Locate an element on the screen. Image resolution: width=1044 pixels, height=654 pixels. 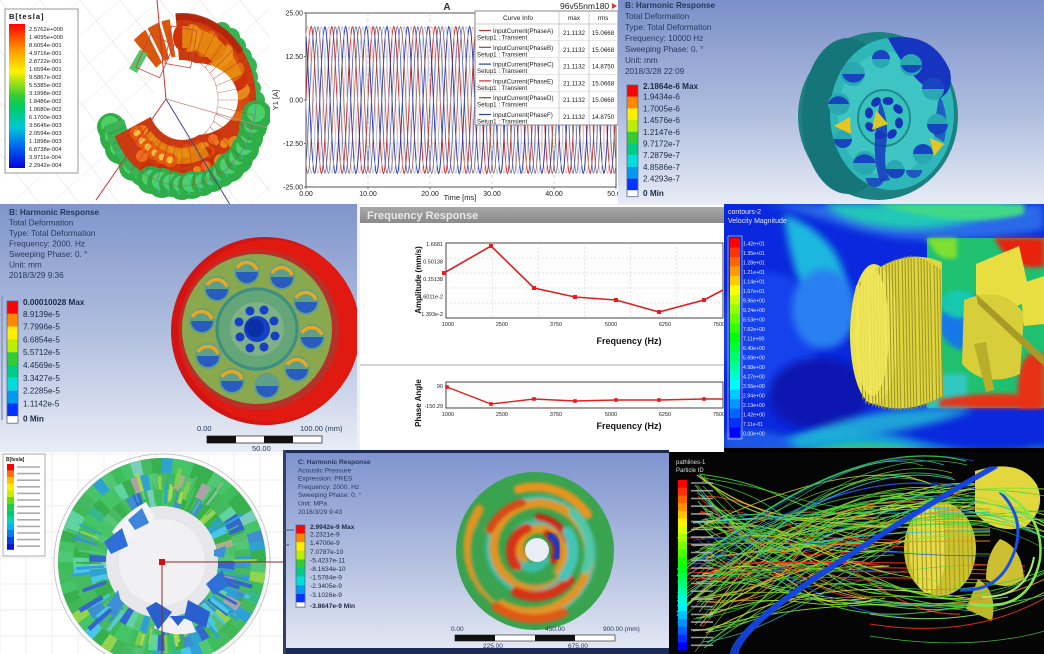
svg-text: 900.00 (mm) is located at coordinates (621, 629).